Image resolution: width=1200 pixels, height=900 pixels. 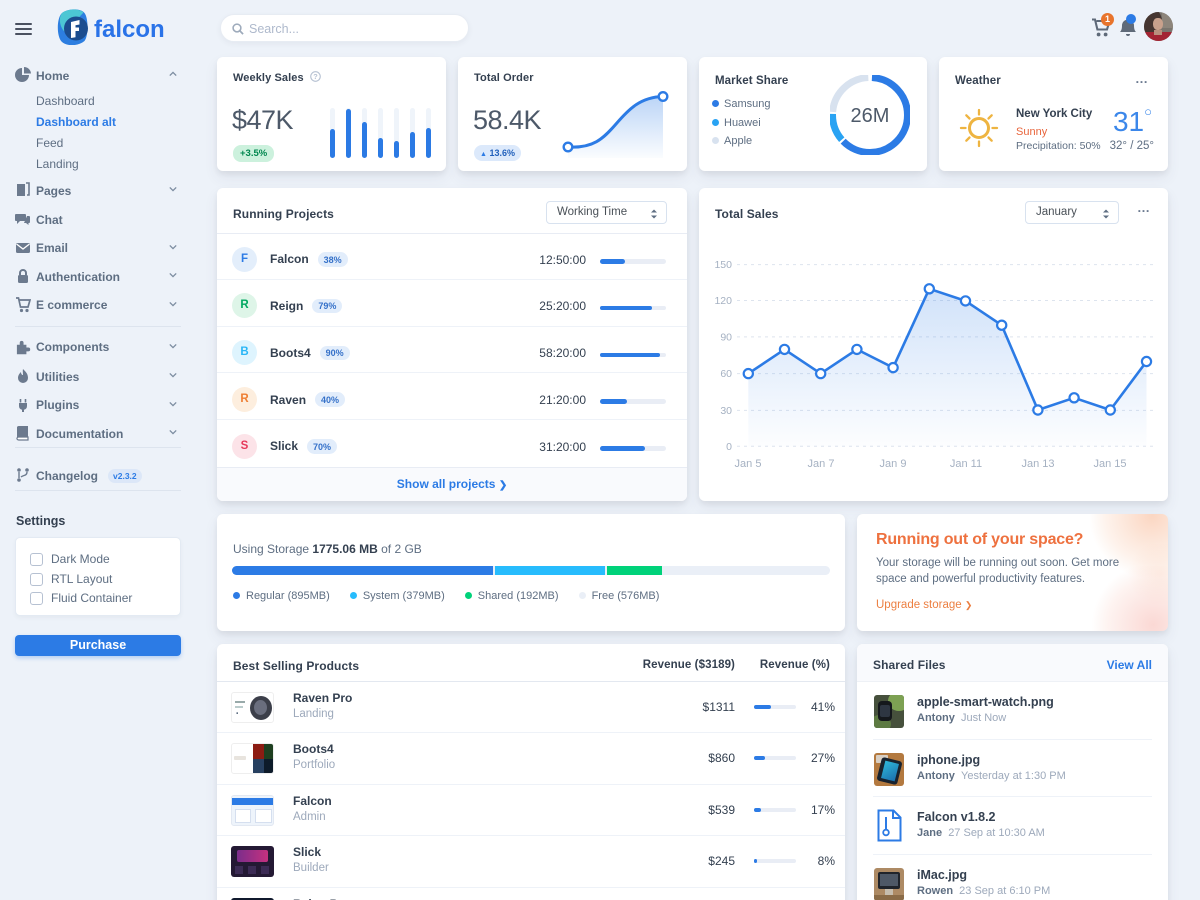 I want to click on svg-text: Jan 7, so click(x=821, y=464).